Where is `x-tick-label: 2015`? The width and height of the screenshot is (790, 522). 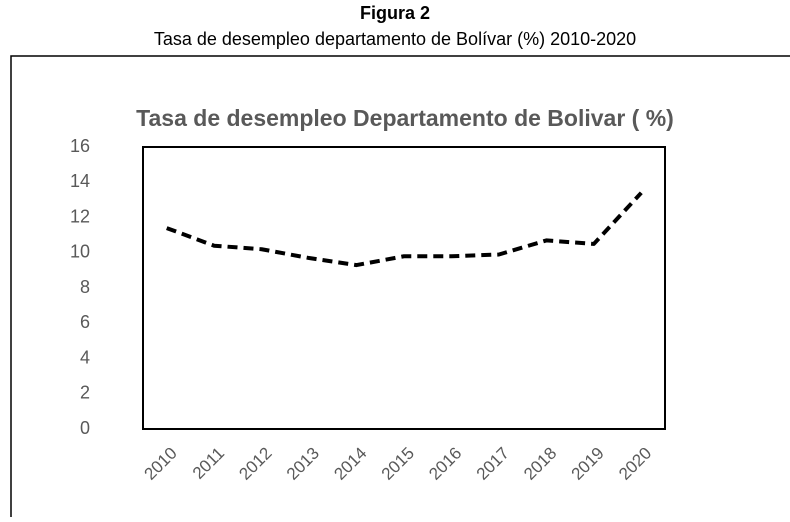
x-tick-label: 2015 is located at coordinates (398, 464).